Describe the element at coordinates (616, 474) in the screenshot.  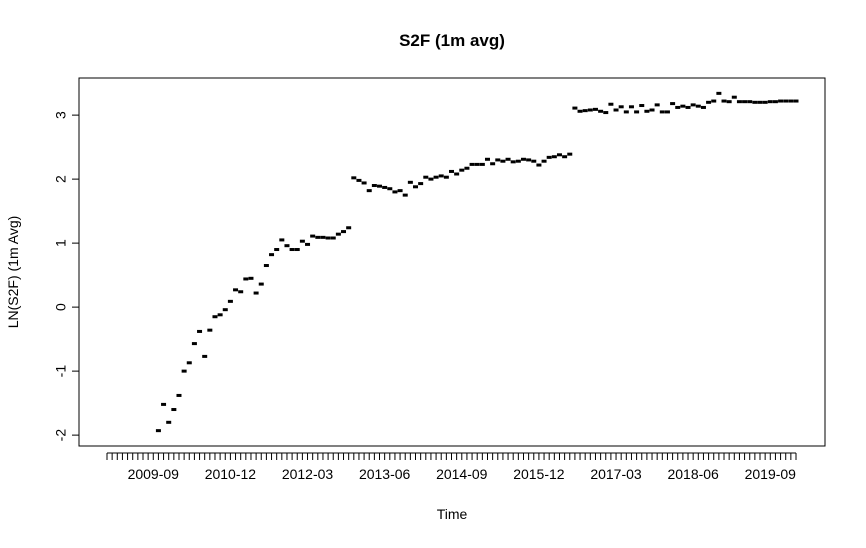
I see `x-tick-label: 2017-03` at that location.